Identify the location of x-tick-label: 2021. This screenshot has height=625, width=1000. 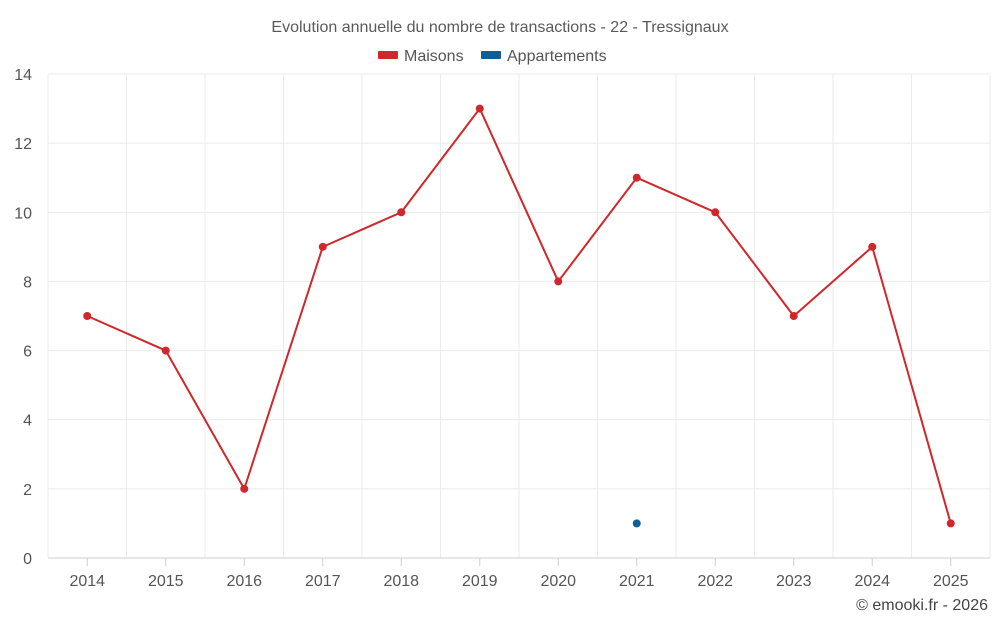
(637, 581).